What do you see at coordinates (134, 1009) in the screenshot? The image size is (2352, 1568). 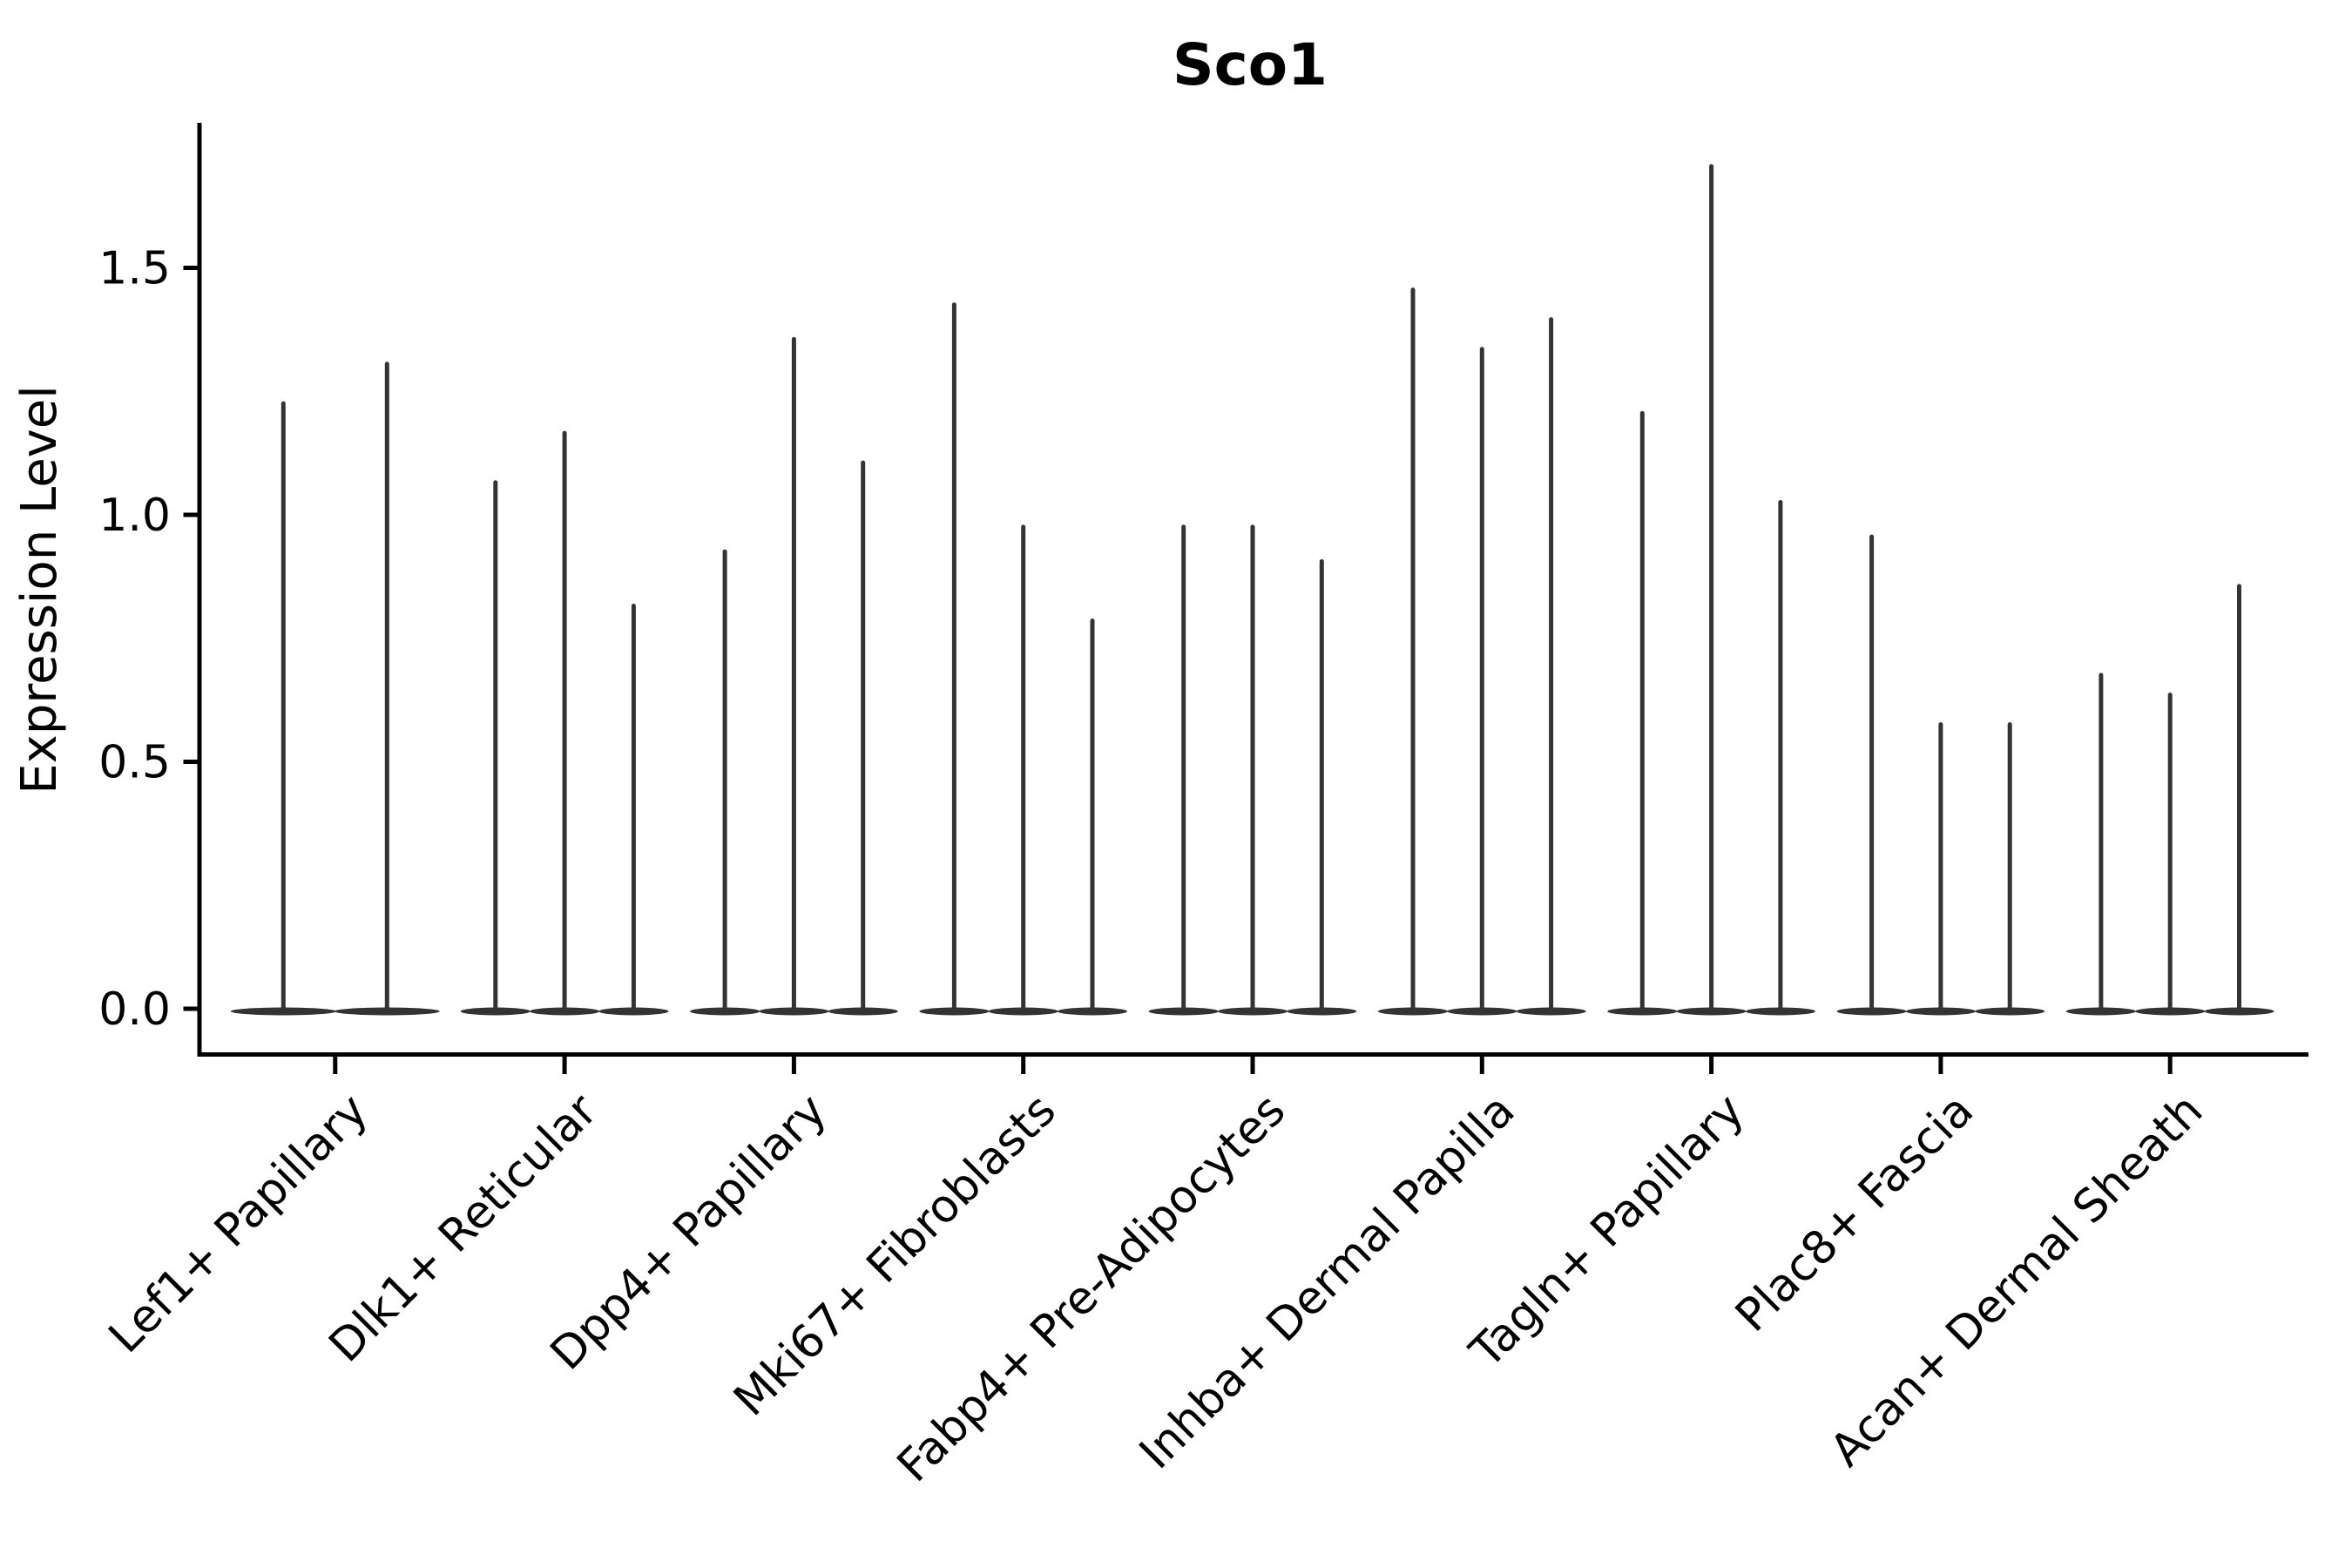 I see `y-tick-label: 0.0` at bounding box center [134, 1009].